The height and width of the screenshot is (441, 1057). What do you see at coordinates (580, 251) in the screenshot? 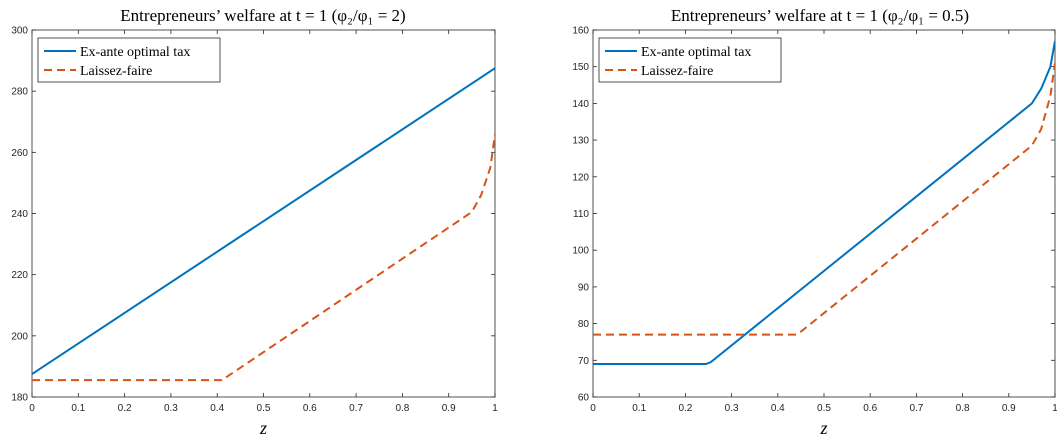
I see `y-tick-label: 100` at bounding box center [580, 251].